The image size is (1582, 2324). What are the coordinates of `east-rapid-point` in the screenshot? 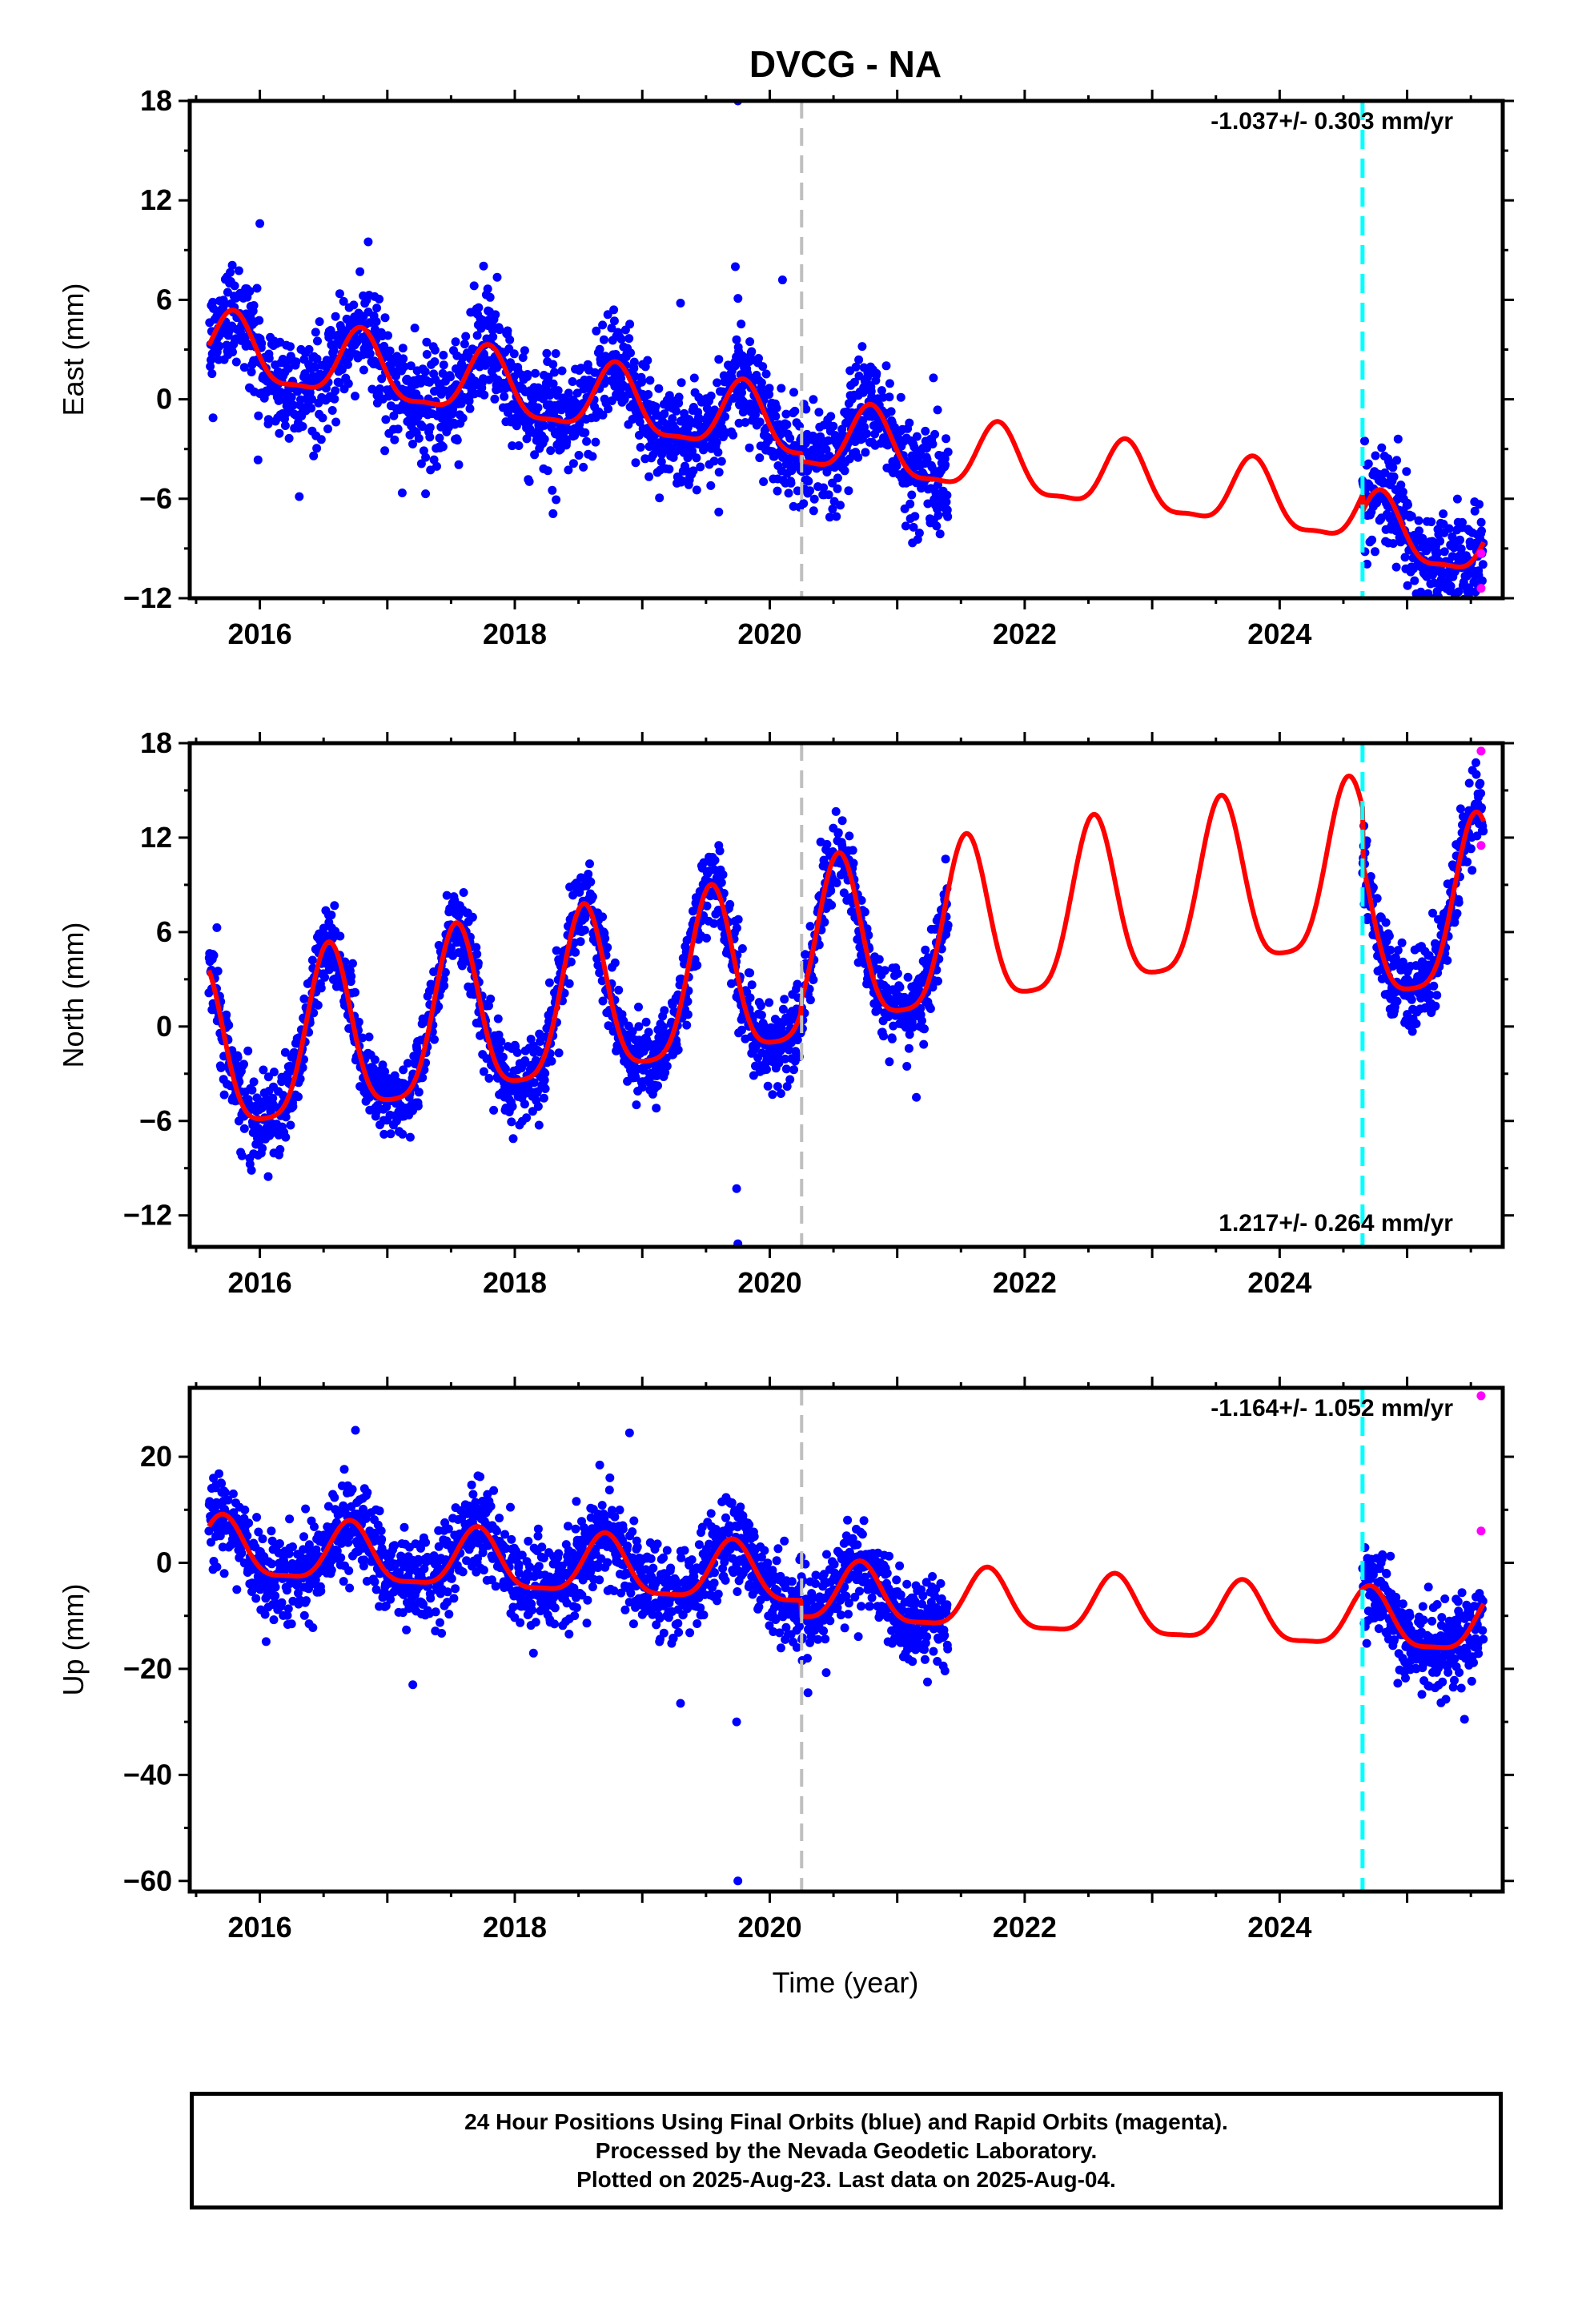 It's located at (1481, 588).